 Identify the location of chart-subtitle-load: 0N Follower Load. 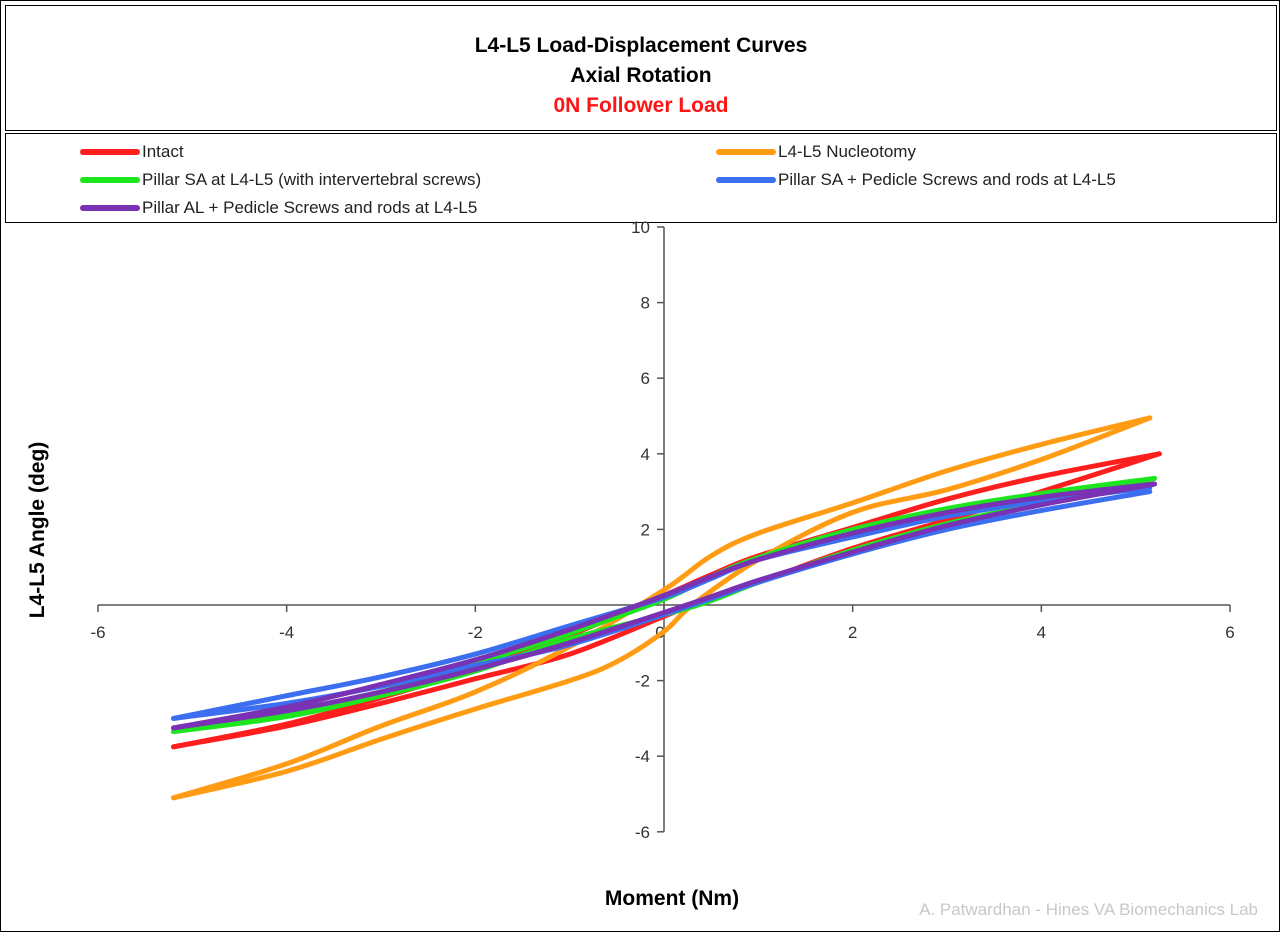
(641, 105).